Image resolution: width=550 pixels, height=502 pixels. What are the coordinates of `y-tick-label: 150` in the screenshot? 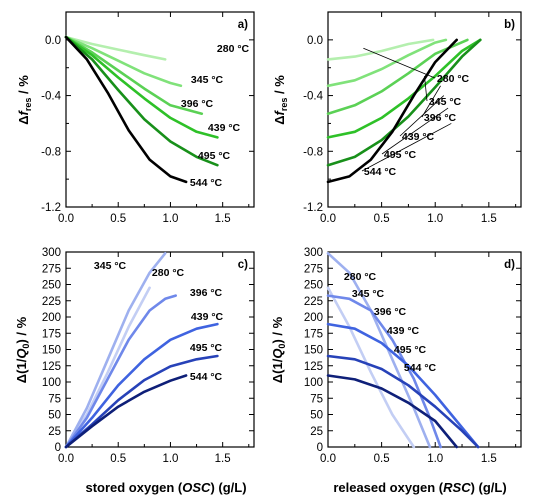 It's located at (51, 351).